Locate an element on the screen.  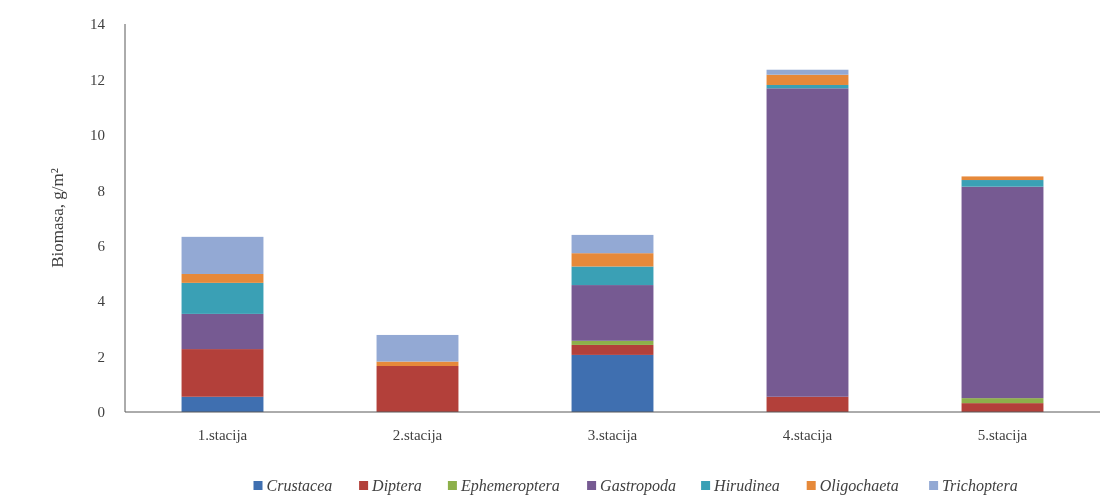
x-tick-label: 2.stacija is located at coordinates (417, 435).